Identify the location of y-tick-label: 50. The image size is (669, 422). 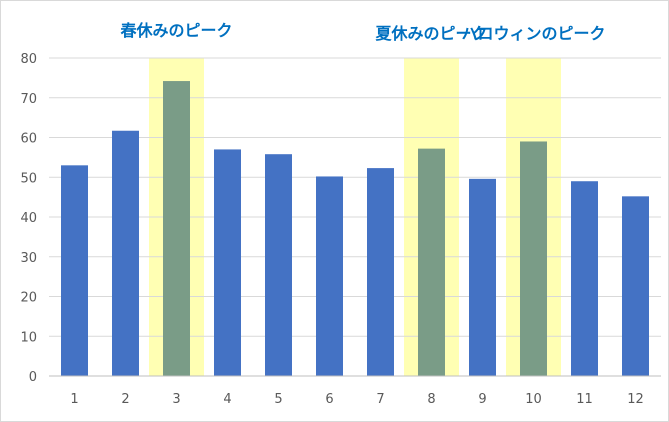
(28, 178).